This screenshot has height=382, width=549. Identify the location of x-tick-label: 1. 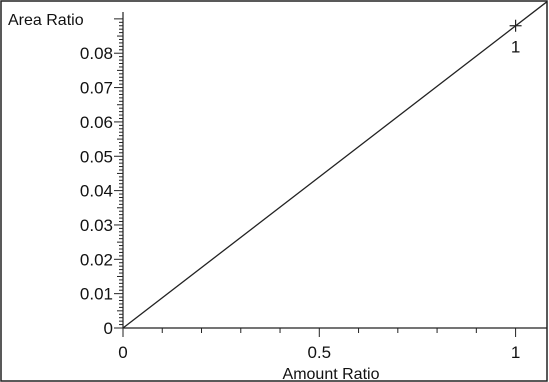
(515, 352).